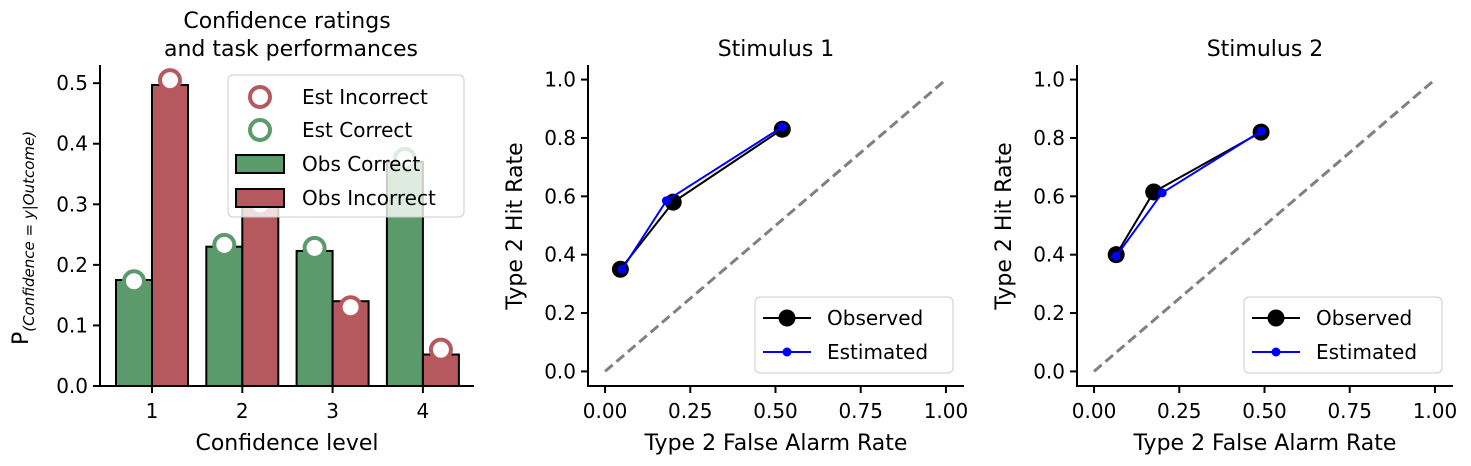 This screenshot has width=1471, height=466. I want to click on legend-obs-correct-swatch, so click(260, 164).